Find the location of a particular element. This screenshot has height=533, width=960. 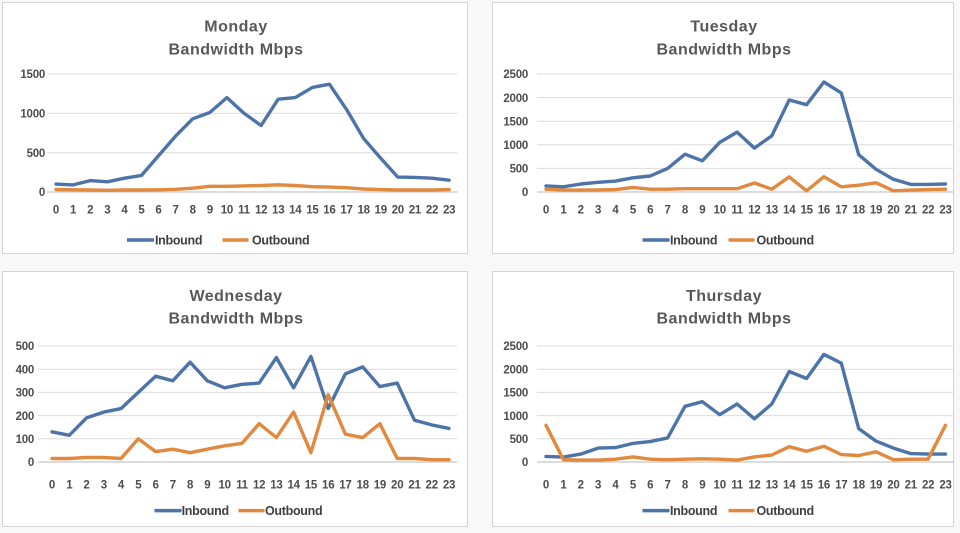

svg-text: Monday is located at coordinates (235, 26).